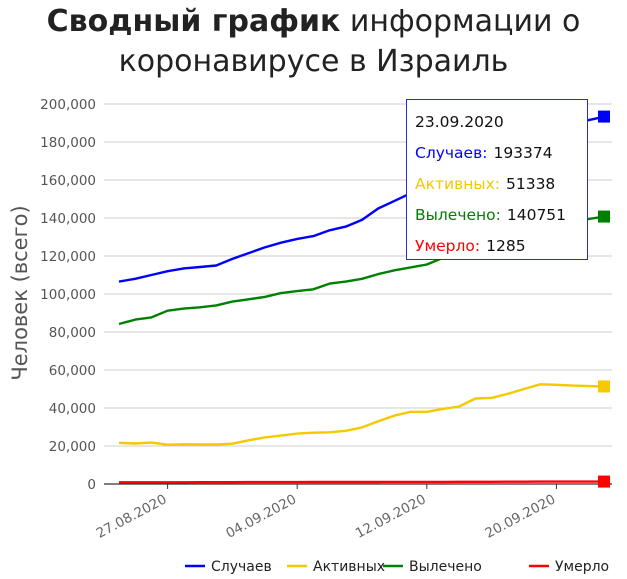 The image size is (627, 579). What do you see at coordinates (445, 567) in the screenshot?
I see `legend-label: Вылечено` at bounding box center [445, 567].